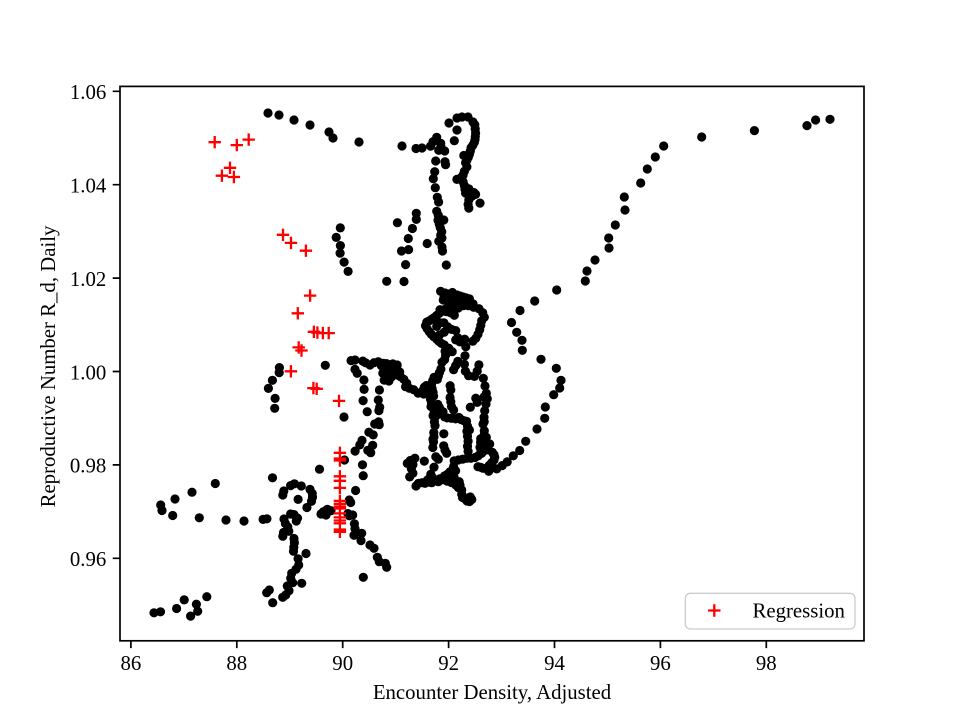  Describe the element at coordinates (236, 663) in the screenshot. I see `svg-text: 88` at that location.